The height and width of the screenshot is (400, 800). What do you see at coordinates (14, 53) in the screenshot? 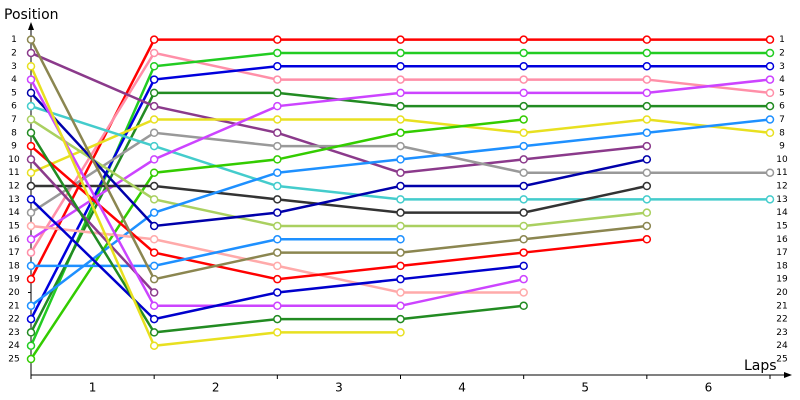
I see `y-tick-label: 2` at bounding box center [14, 53].